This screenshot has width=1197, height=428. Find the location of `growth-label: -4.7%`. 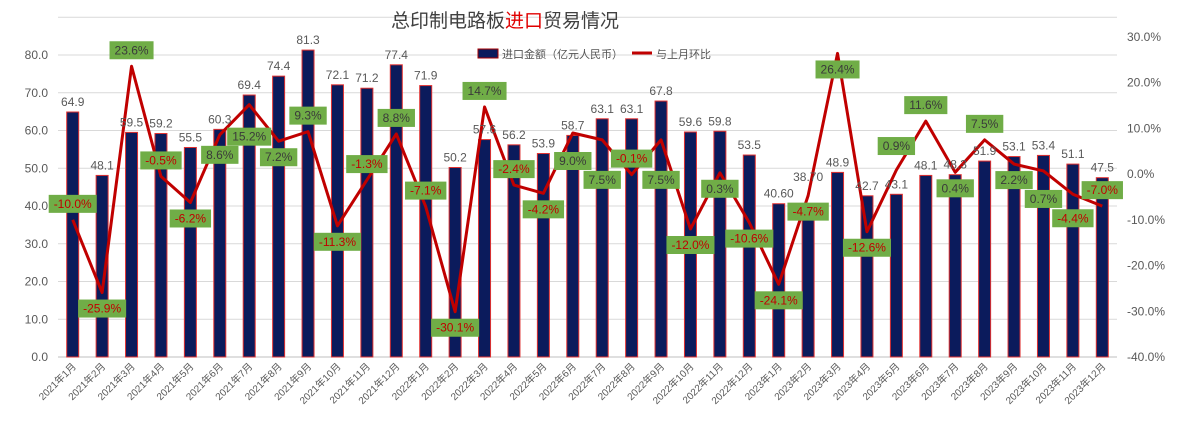

growth-label: -4.7% is located at coordinates (808, 211).